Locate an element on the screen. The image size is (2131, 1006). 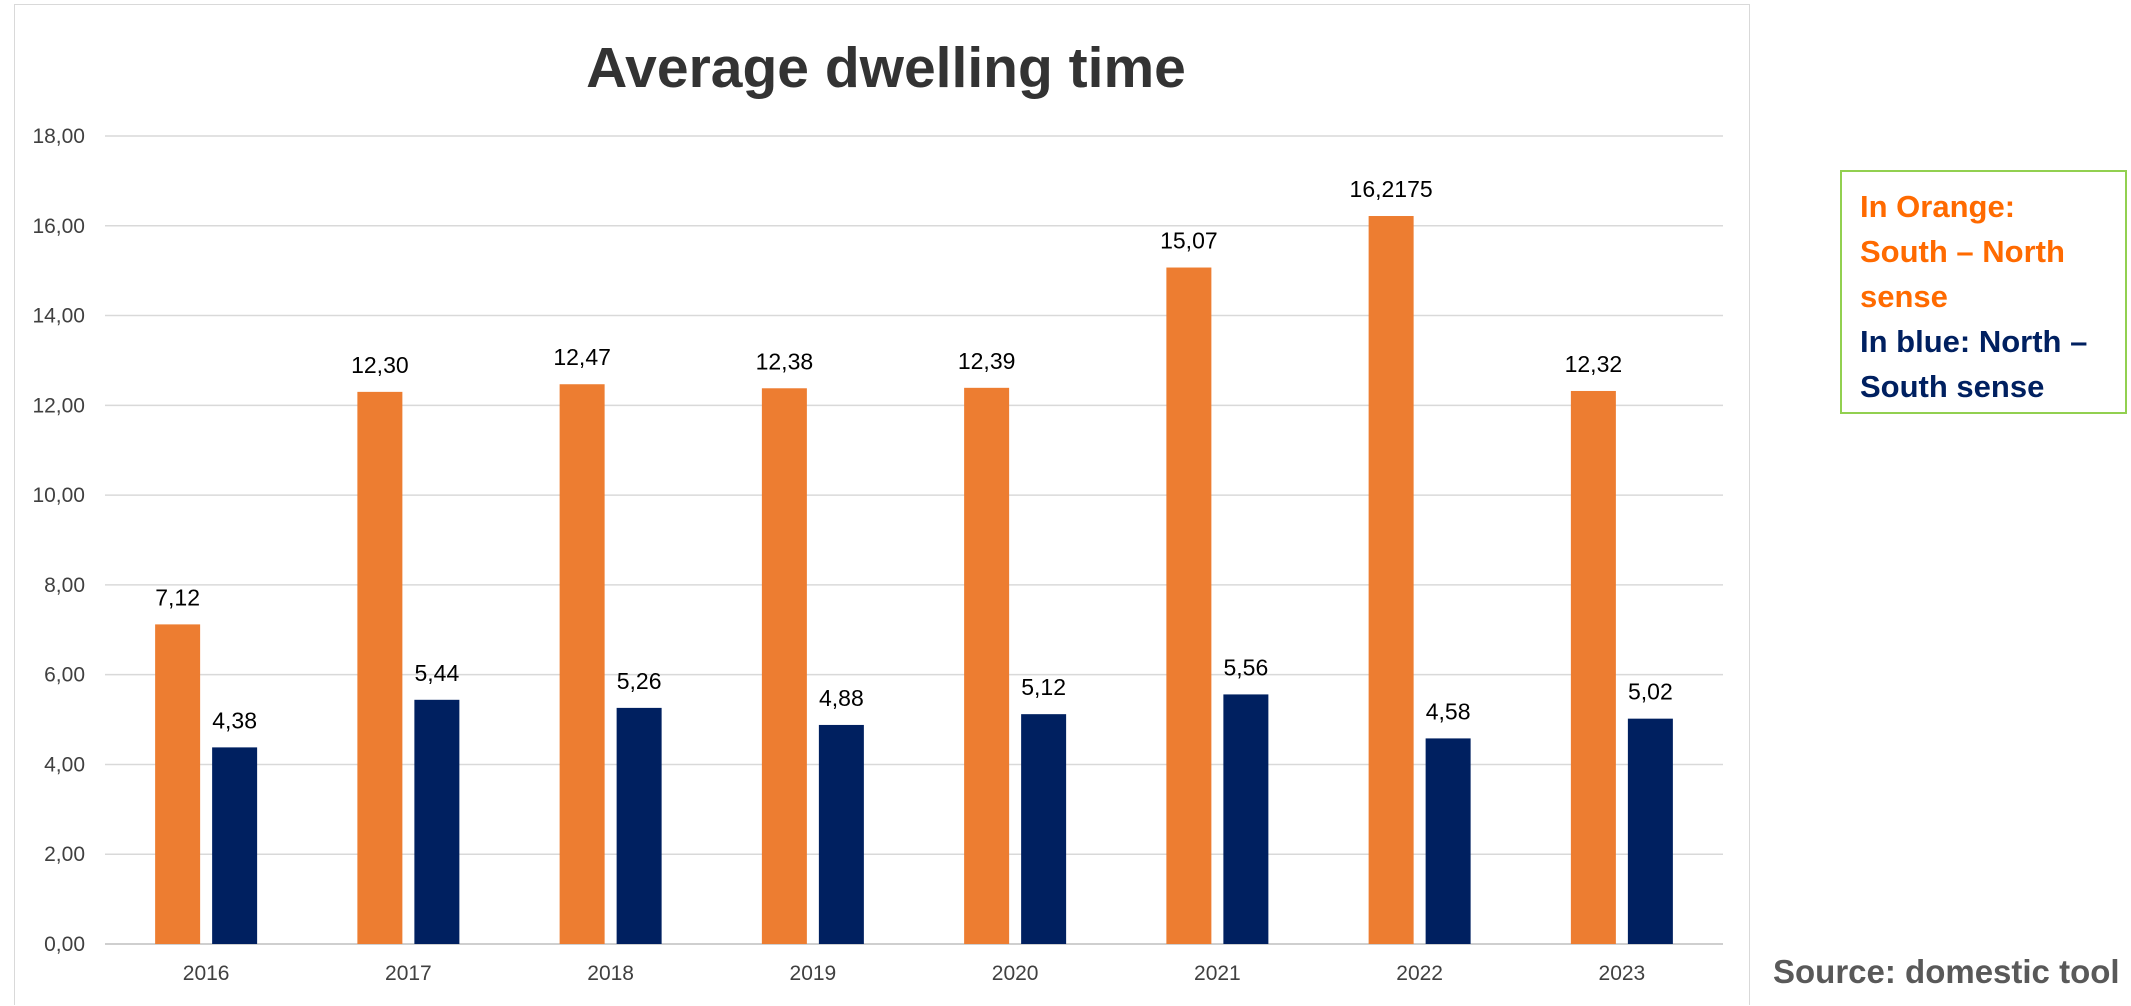
source-note: Source: domestic tool is located at coordinates (1946, 971).